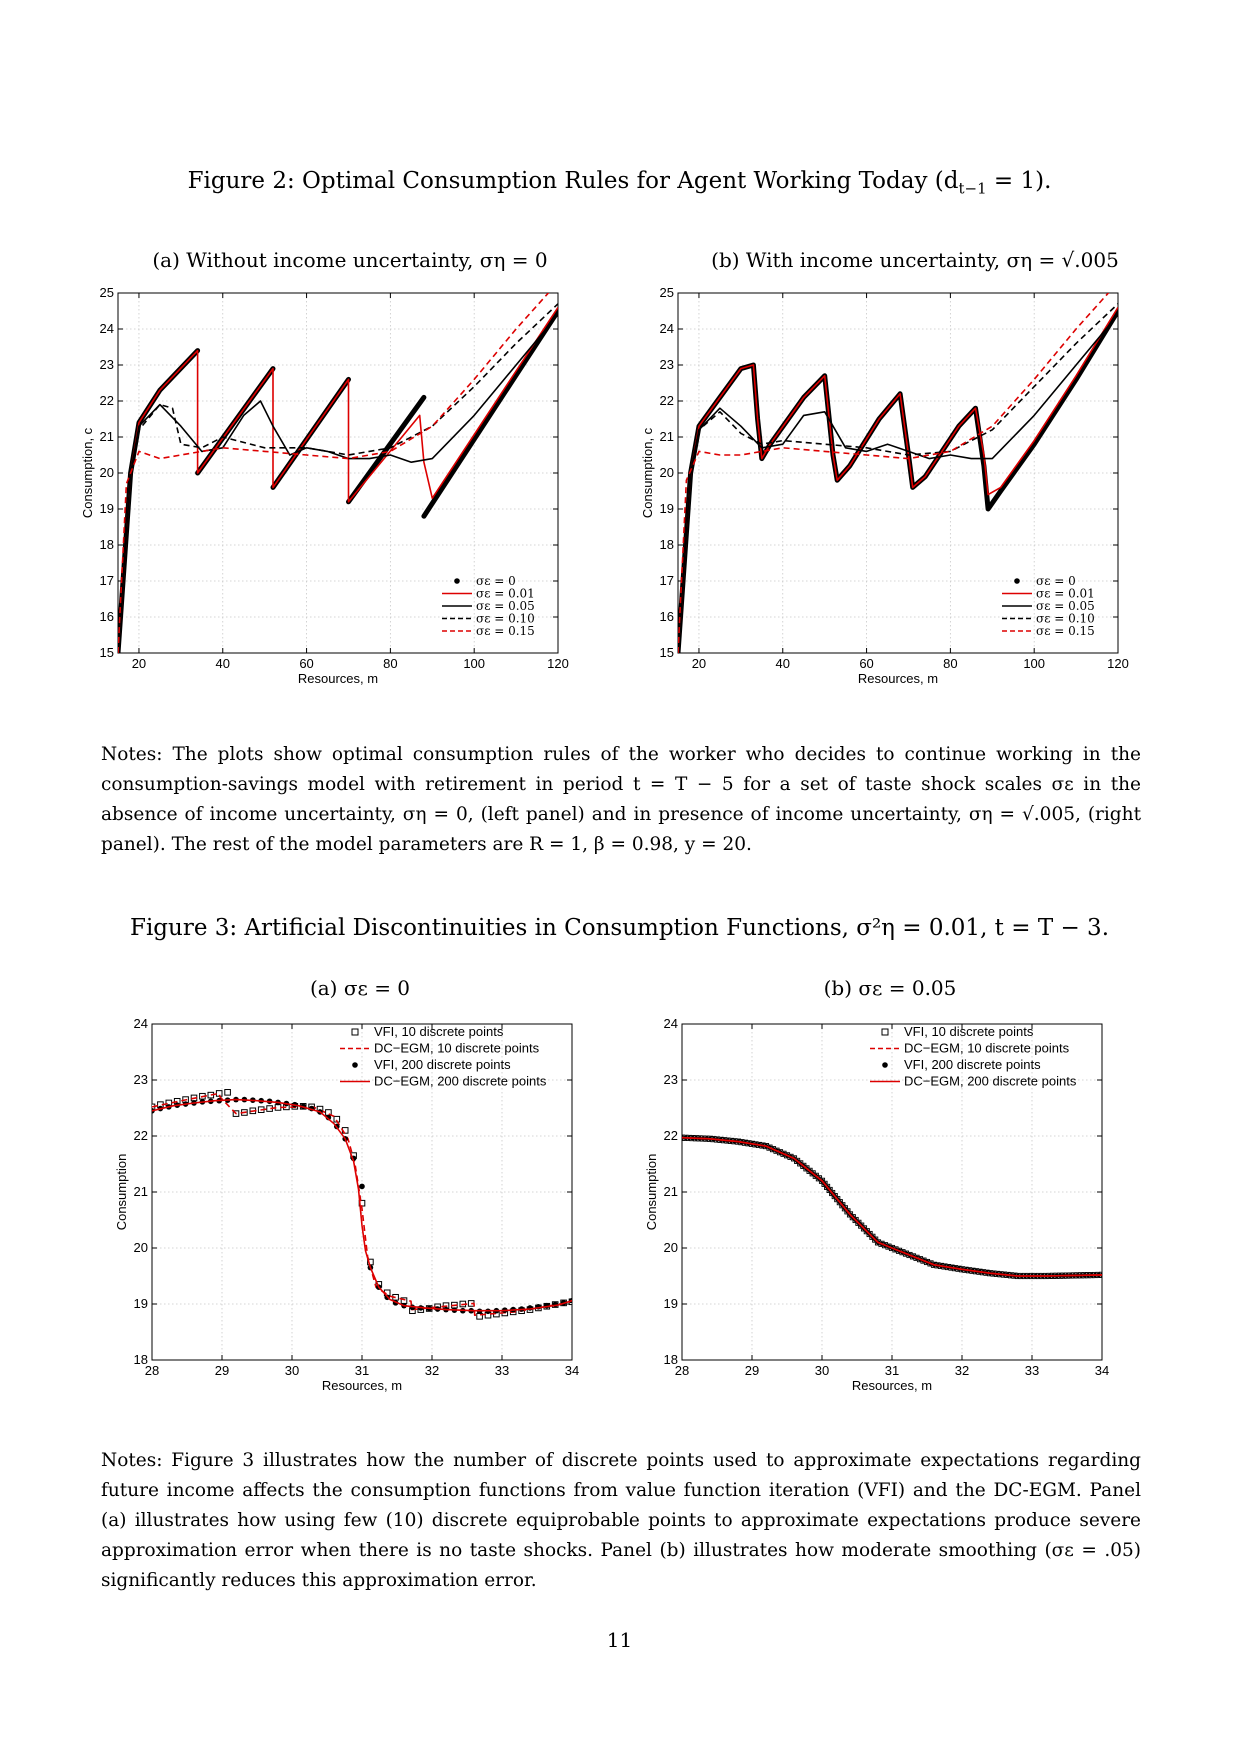 This screenshot has width=1239, height=1754. I want to click on x-tick-label: 34, so click(572, 1370).